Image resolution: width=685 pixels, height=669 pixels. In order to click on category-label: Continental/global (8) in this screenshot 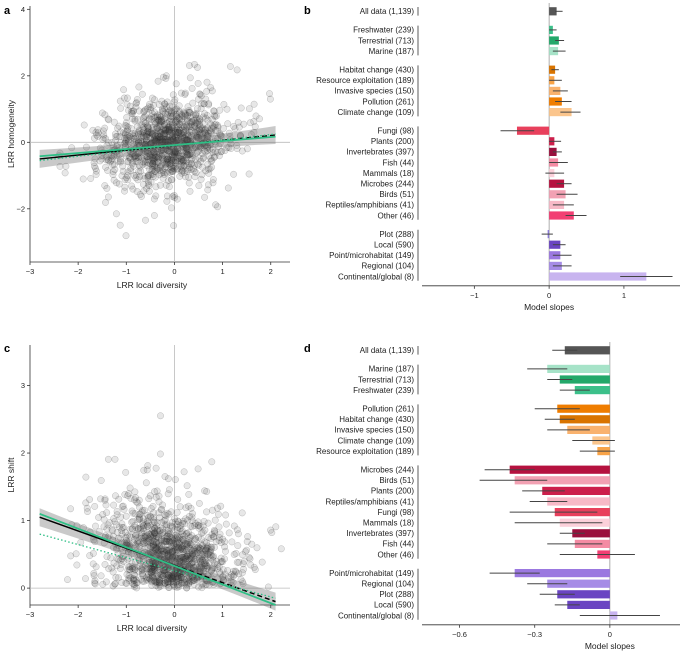, I will do `click(376, 276)`.